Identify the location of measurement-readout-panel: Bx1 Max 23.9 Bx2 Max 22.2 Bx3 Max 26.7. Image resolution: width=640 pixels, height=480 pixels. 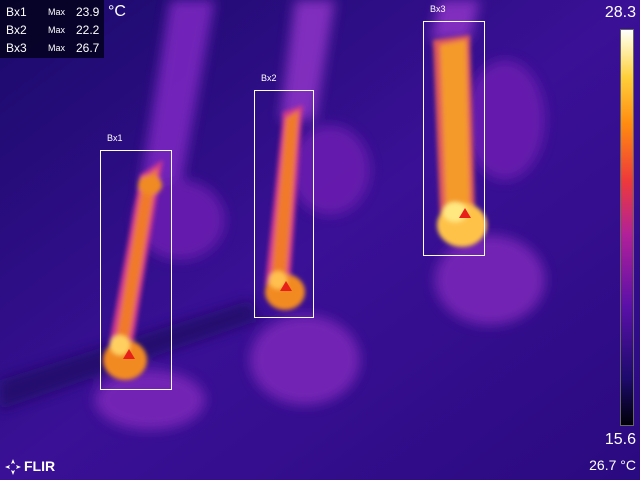
(52, 29).